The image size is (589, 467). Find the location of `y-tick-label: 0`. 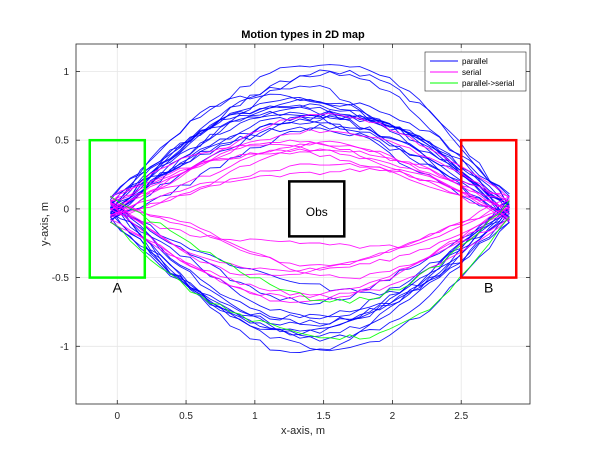

y-tick-label: 0 is located at coordinates (66, 209).